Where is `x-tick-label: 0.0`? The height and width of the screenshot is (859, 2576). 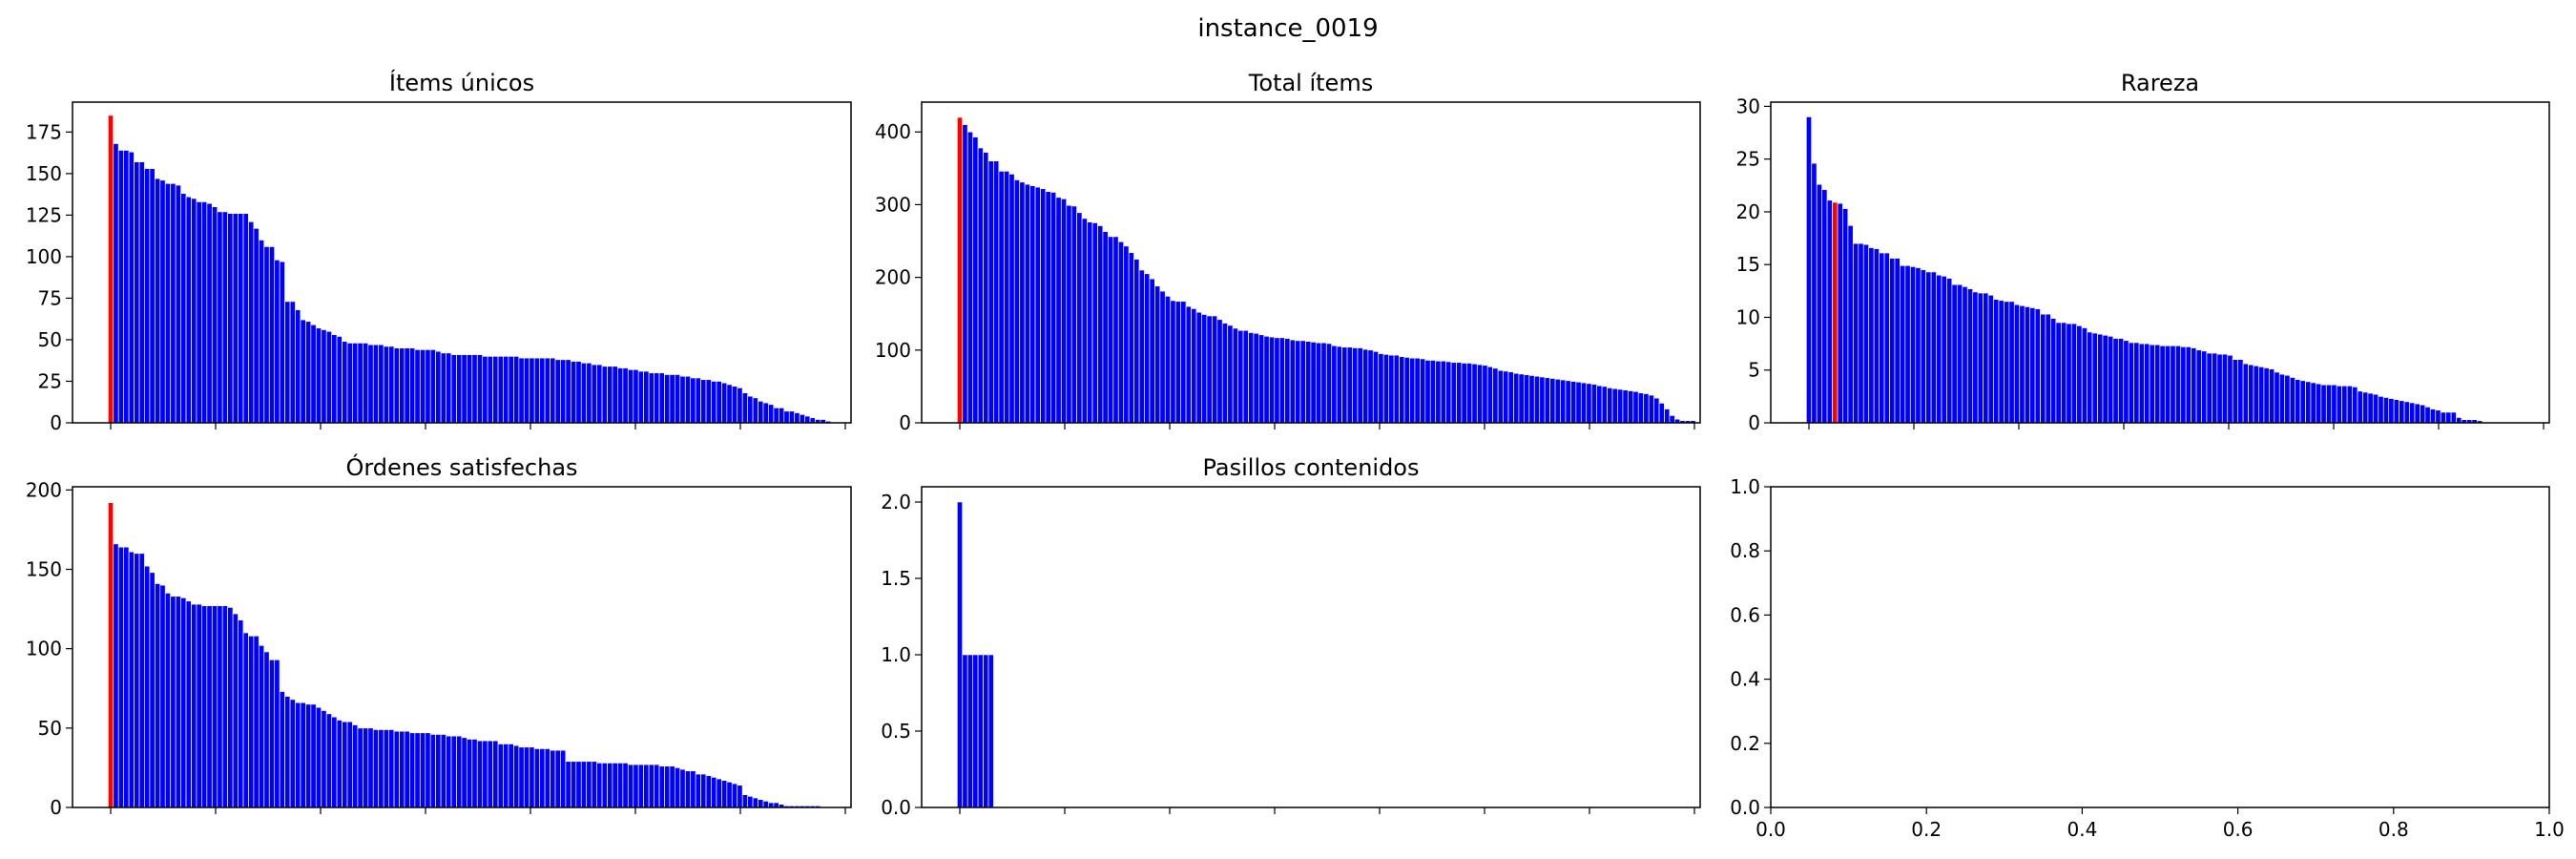 x-tick-label: 0.0 is located at coordinates (1770, 829).